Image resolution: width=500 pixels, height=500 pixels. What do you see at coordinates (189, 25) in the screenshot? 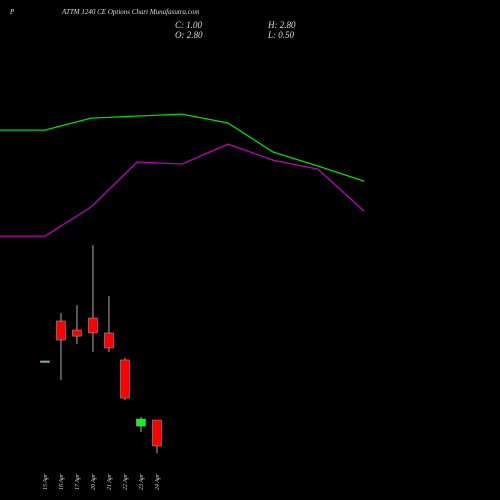
I see `close-label: C: 1.00` at bounding box center [189, 25].